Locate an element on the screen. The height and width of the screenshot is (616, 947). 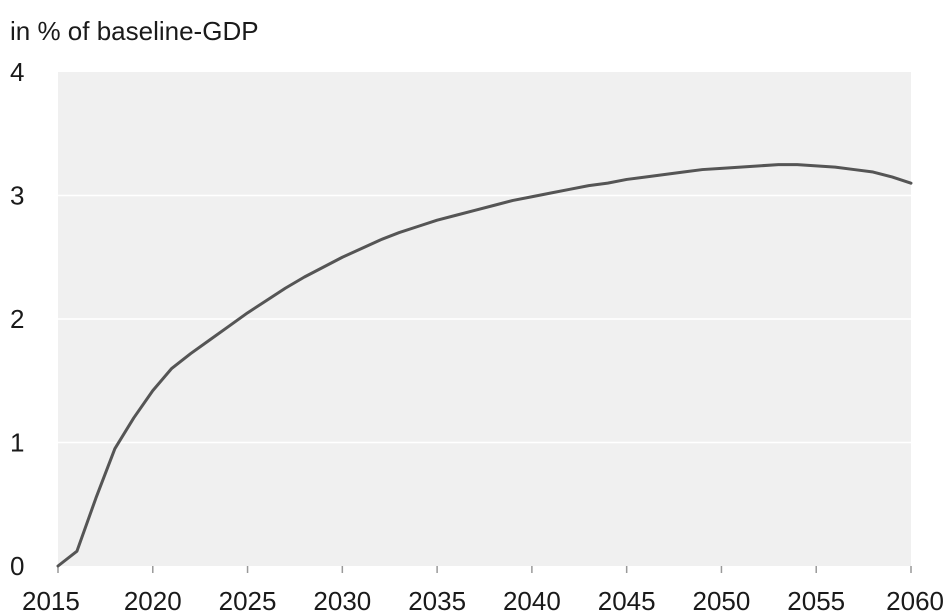
y-axis-title: in % of baseline-GDP is located at coordinates (134, 31).